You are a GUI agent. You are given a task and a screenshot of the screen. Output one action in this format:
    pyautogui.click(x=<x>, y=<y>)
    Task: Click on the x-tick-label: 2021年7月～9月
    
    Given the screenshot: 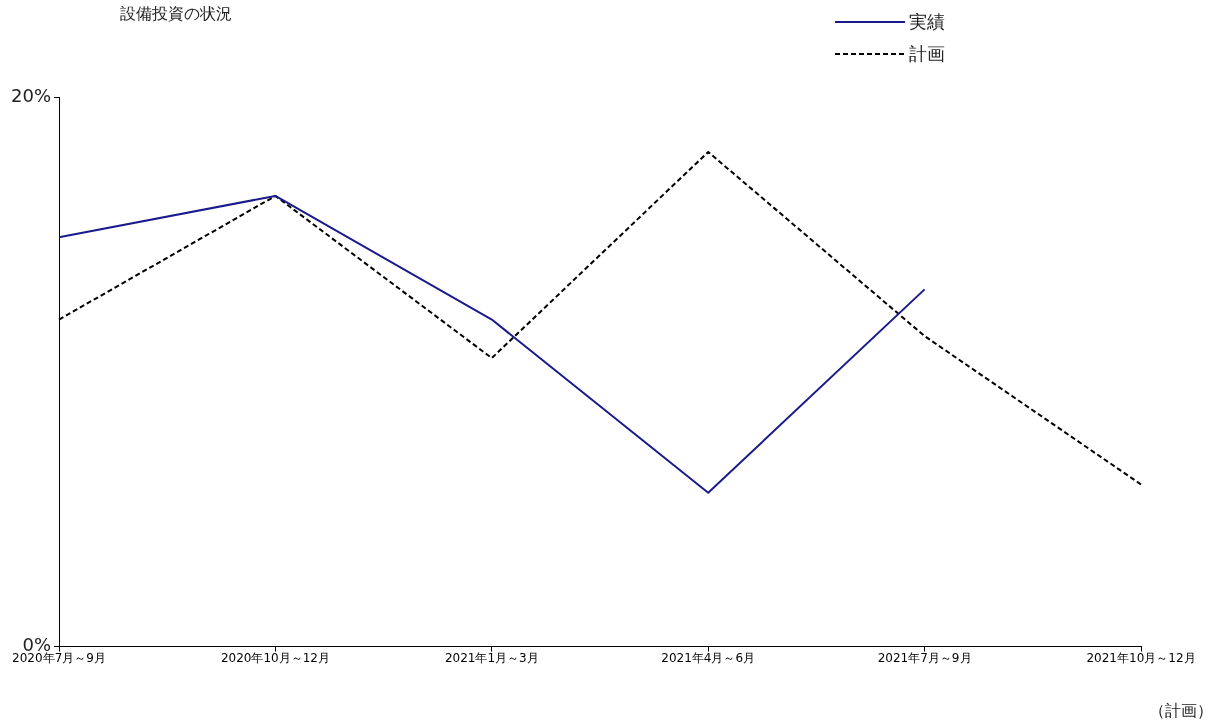 What is the action you would take?
    pyautogui.click(x=924, y=657)
    